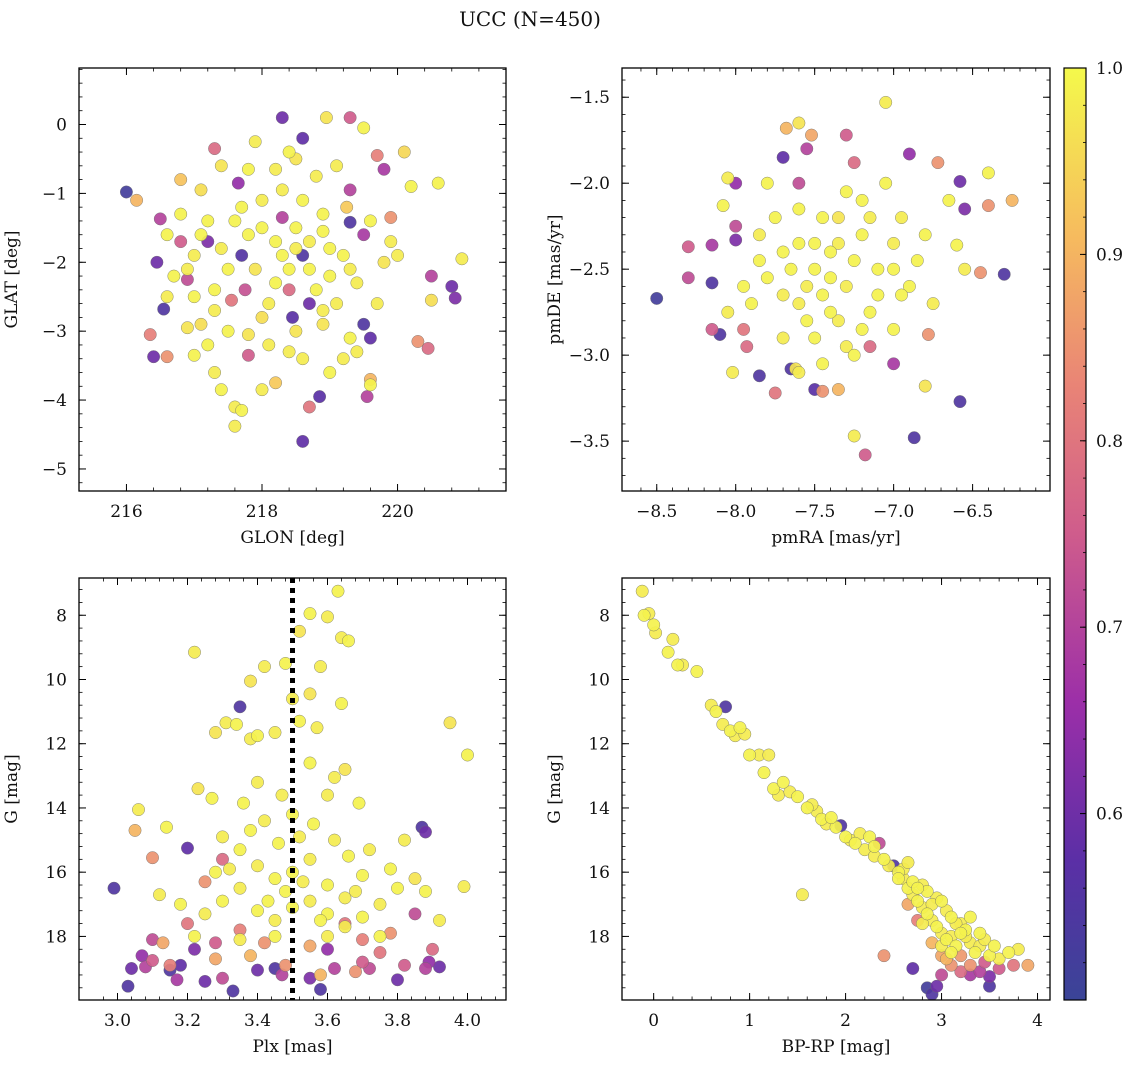 The image size is (1136, 1068). What do you see at coordinates (54, 194) in the screenshot?
I see `y-tick-label: −1` at bounding box center [54, 194].